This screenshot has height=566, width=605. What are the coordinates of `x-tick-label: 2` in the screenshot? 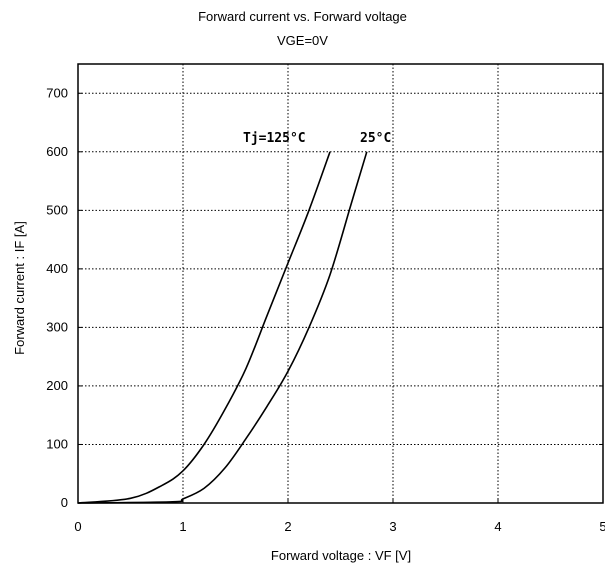 It's located at (287, 526).